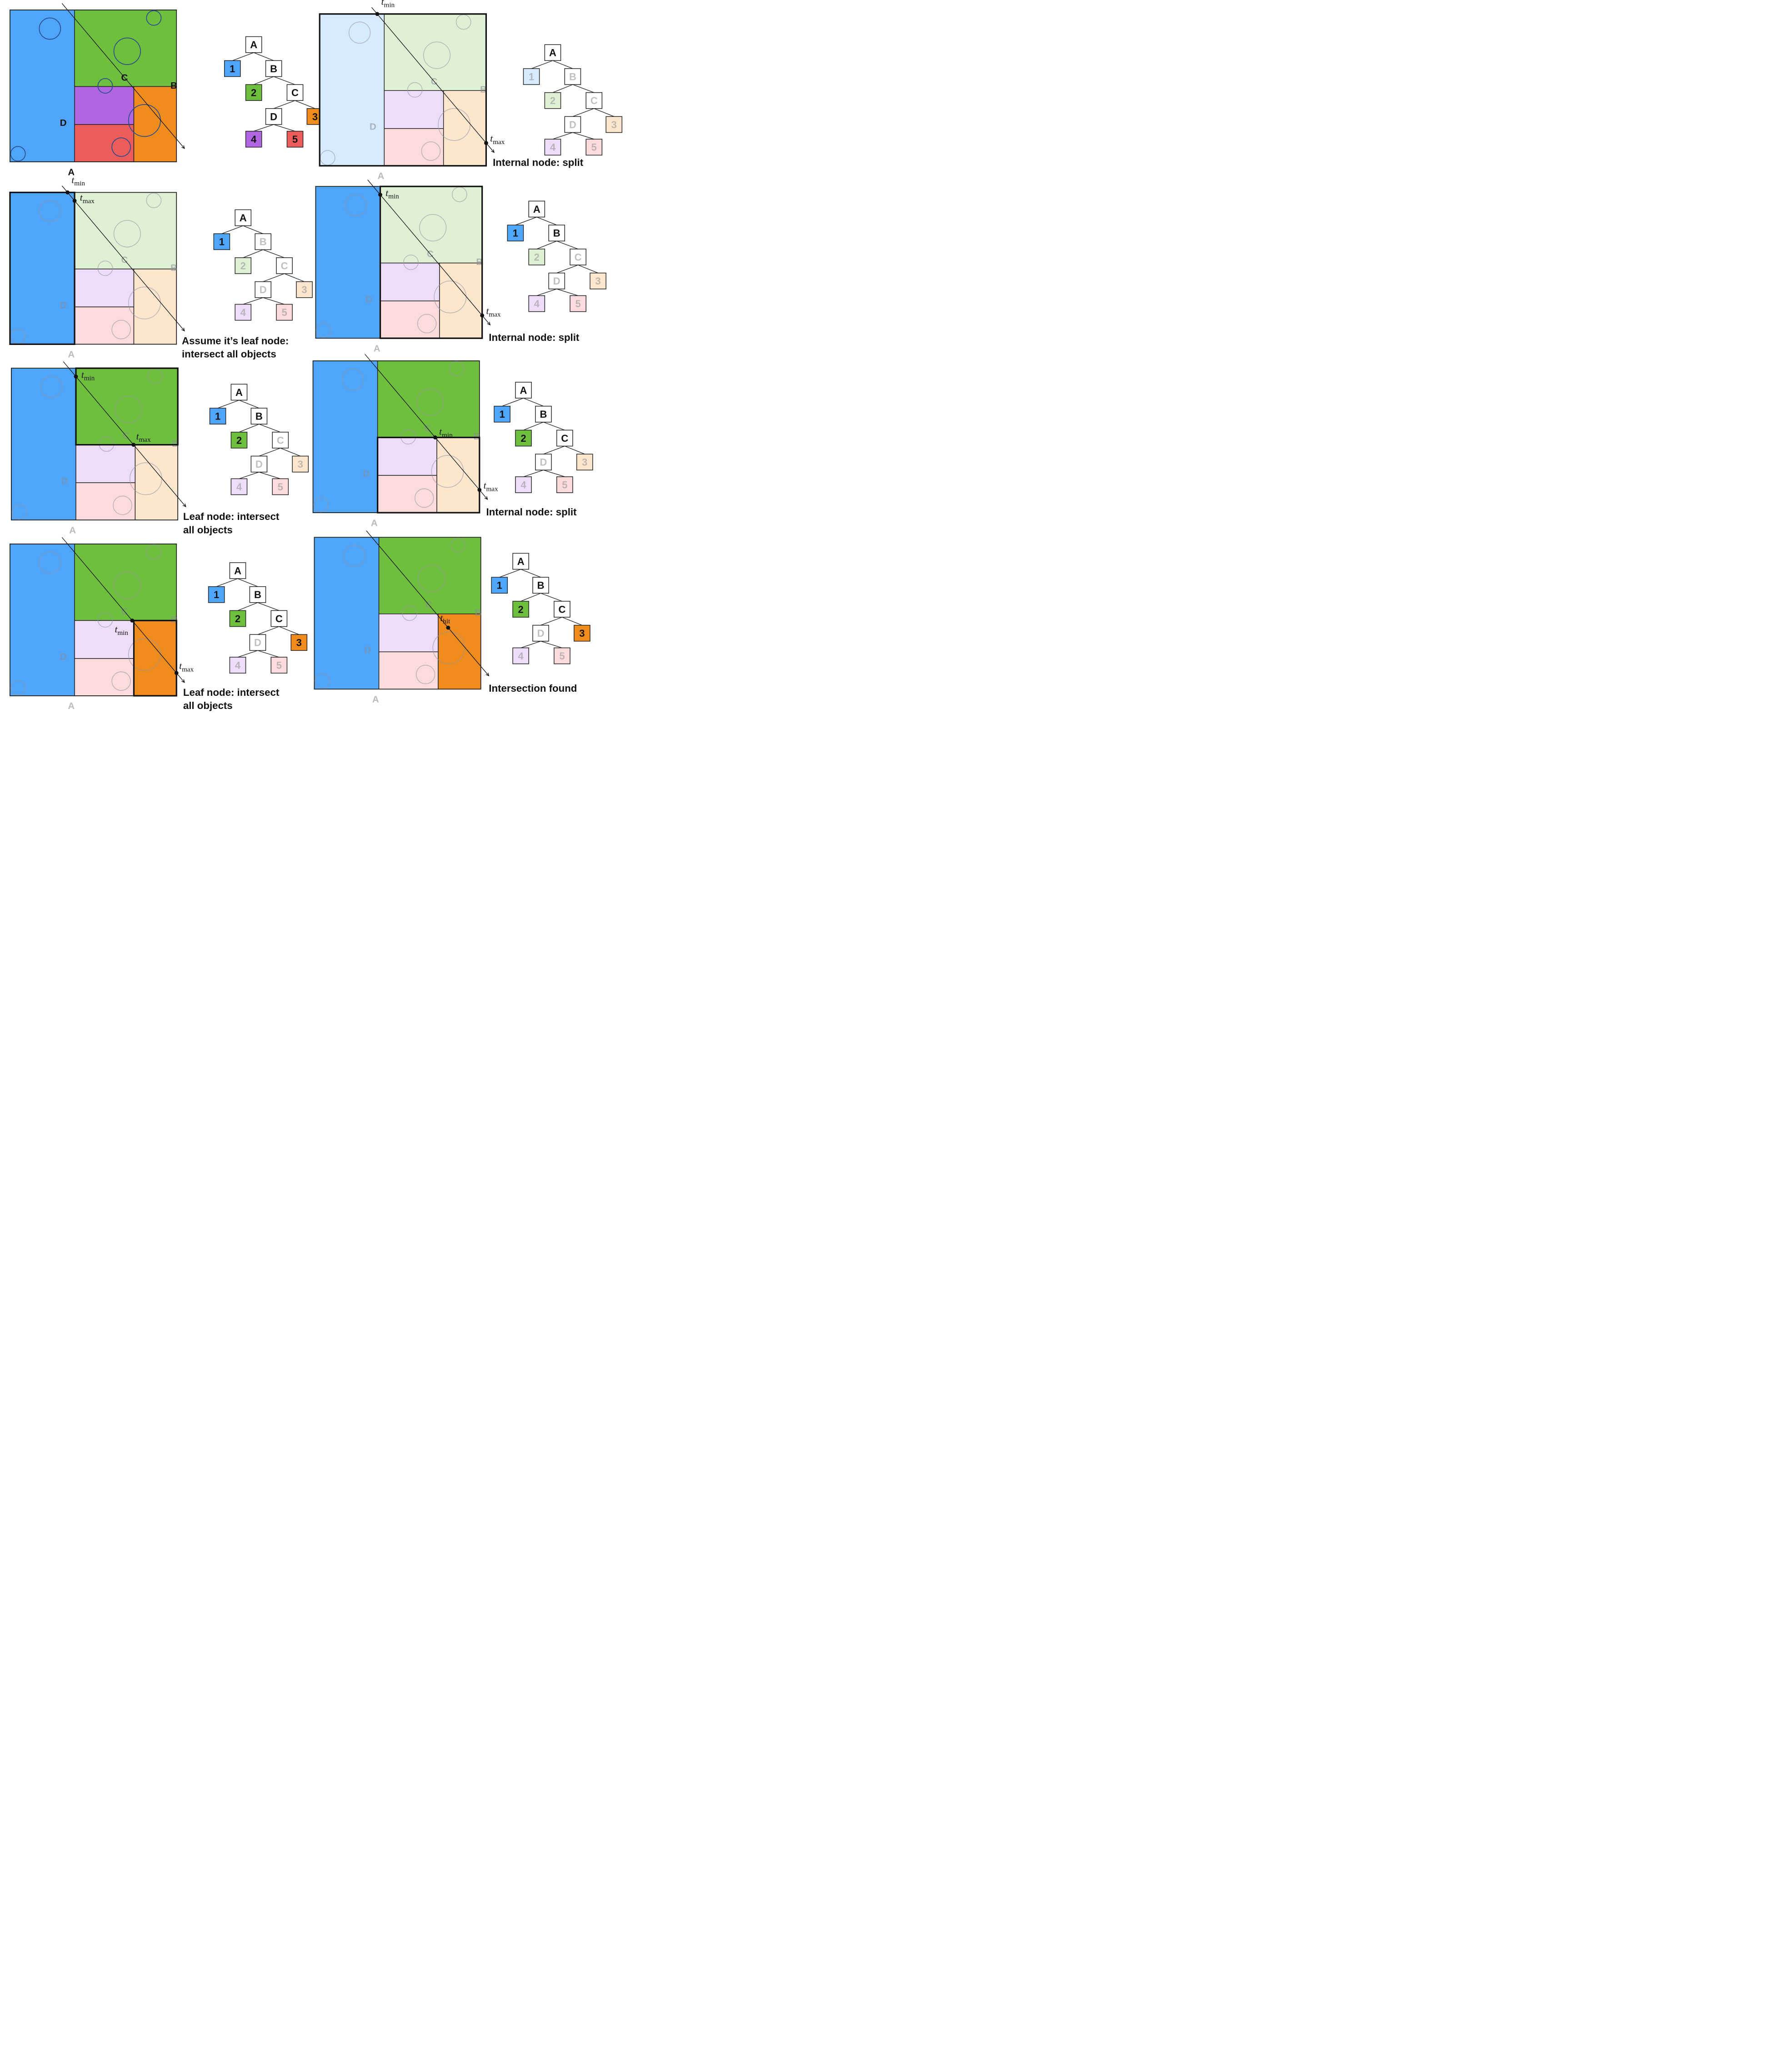 The image size is (1771, 2072). I want to click on partition-scene: DCBA, so click(98, 90).